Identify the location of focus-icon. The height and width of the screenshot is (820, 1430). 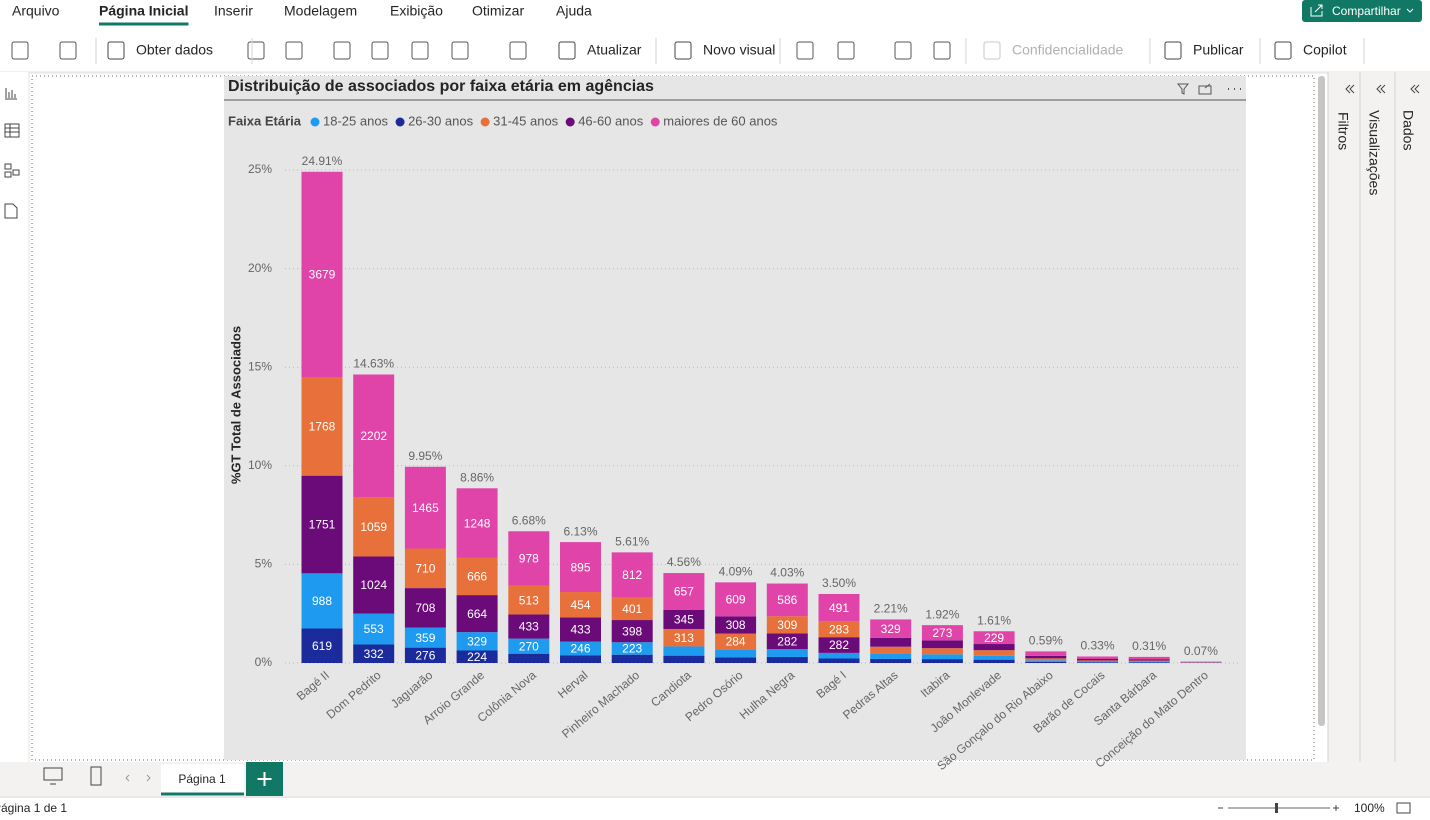
(1205, 89).